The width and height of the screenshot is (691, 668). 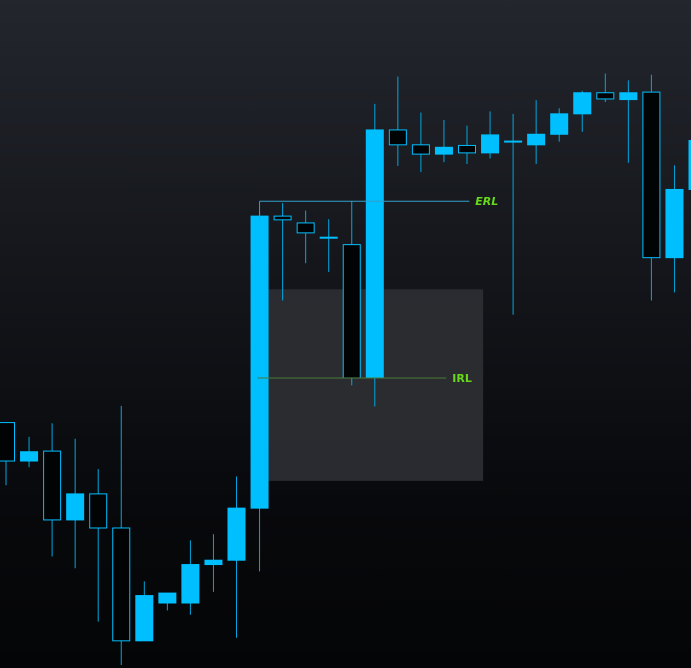 I want to click on irl-label: IRL, so click(x=462, y=378).